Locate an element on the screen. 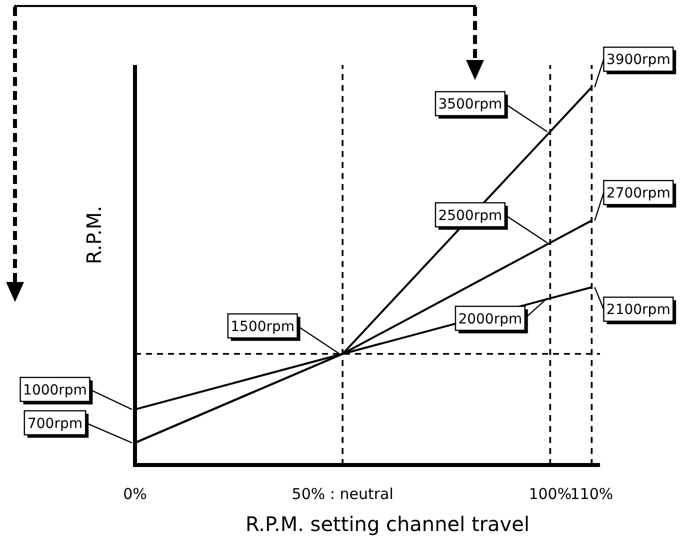 This screenshot has height=552, width=700. y-axis-title: R.P.M. is located at coordinates (94, 235).